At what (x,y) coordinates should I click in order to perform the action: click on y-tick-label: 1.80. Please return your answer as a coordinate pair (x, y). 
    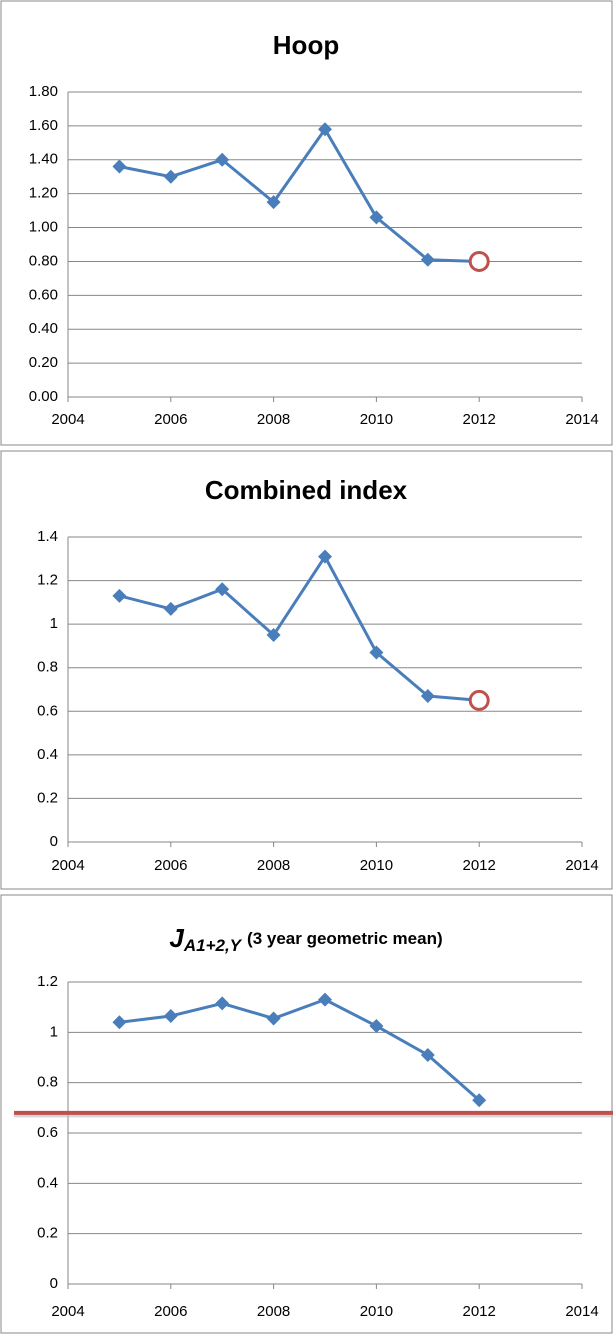
    Looking at the image, I should click on (43, 91).